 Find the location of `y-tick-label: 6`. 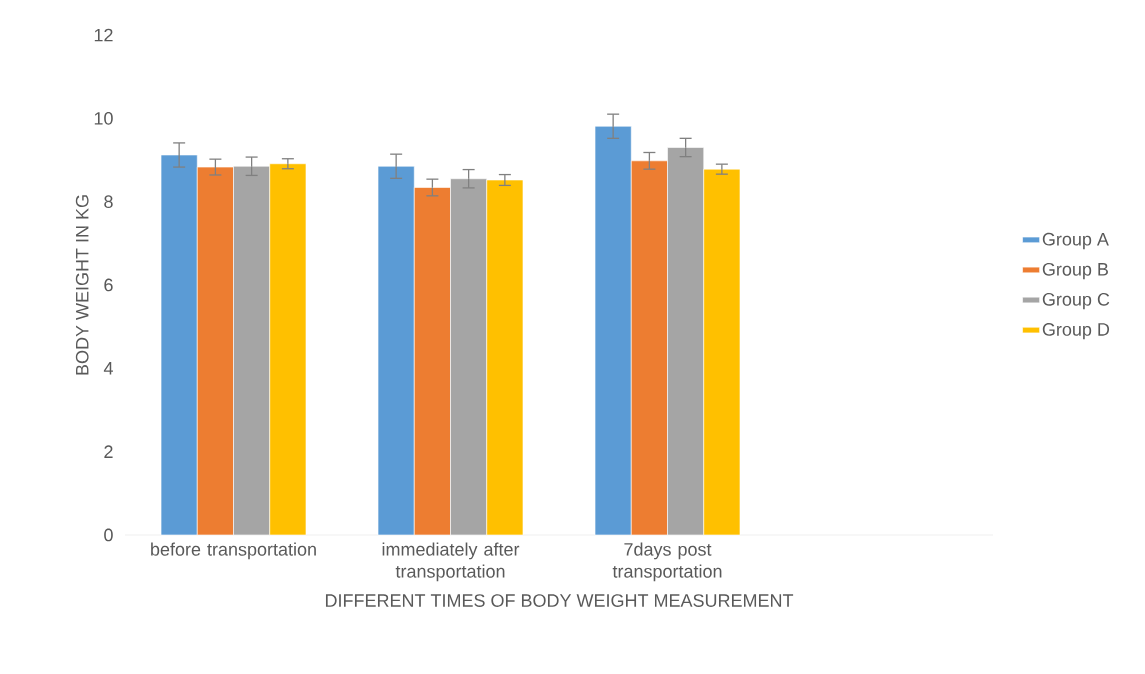

y-tick-label: 6 is located at coordinates (108, 285).